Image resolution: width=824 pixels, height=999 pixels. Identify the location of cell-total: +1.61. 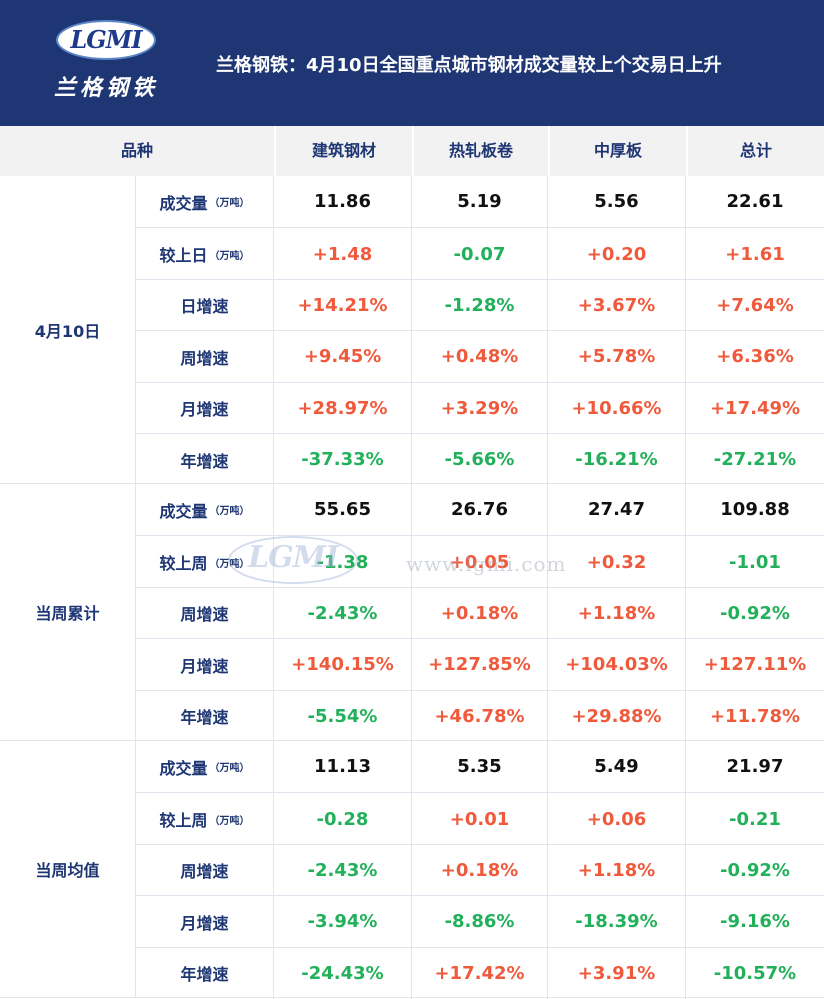
(755, 254).